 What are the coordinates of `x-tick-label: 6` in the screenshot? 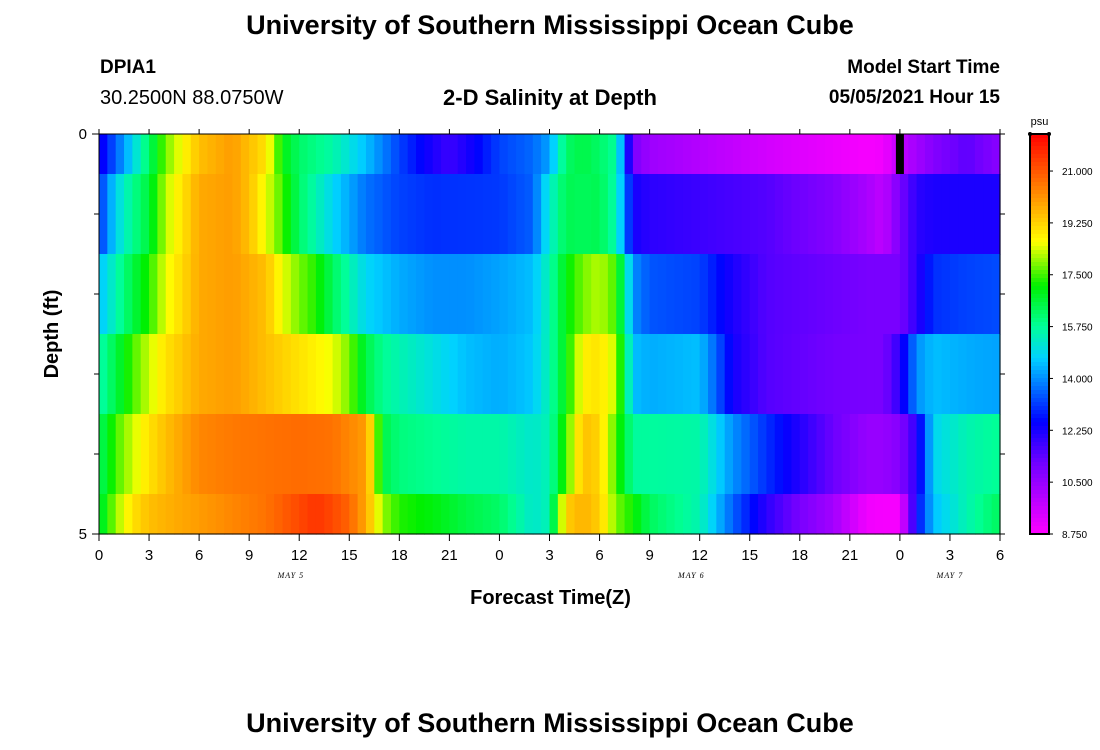 It's located at (599, 555).